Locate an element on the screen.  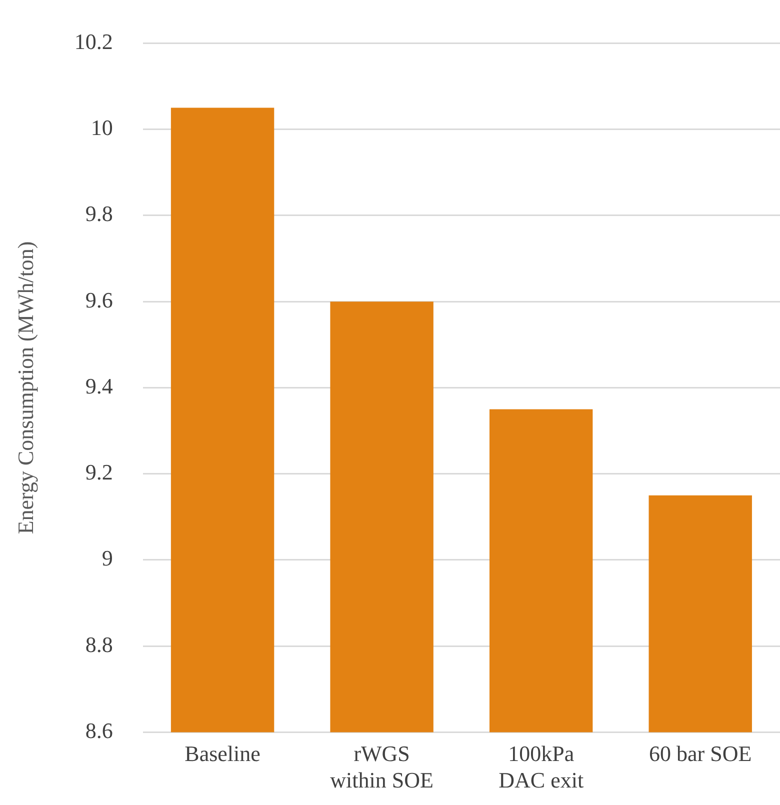
y-axis-title: Energy Consumption (MWh/ton) is located at coordinates (25, 387).